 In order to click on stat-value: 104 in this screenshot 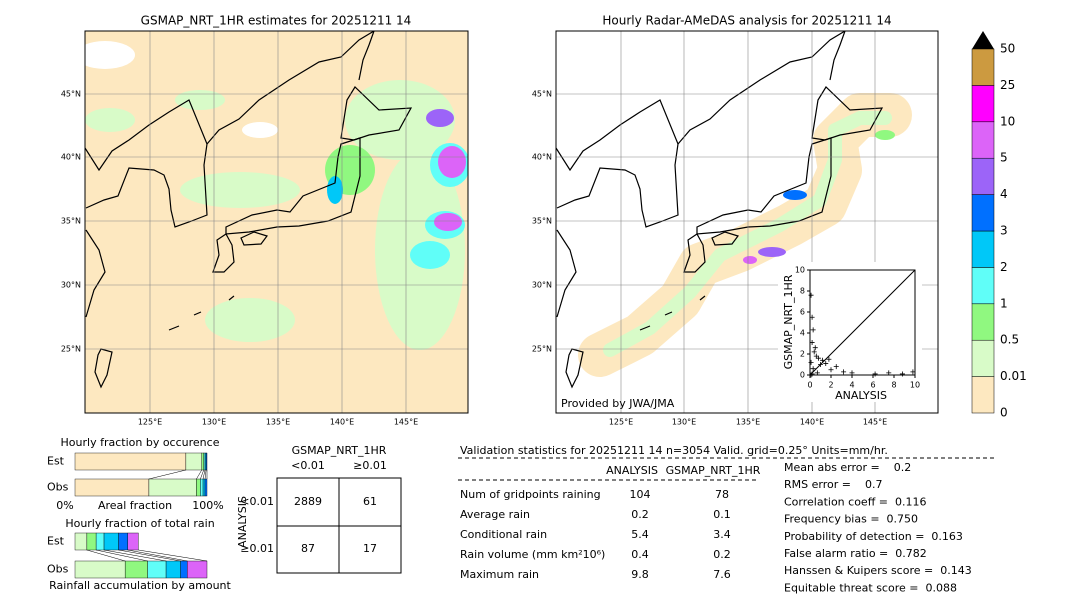, I will do `click(640, 494)`.